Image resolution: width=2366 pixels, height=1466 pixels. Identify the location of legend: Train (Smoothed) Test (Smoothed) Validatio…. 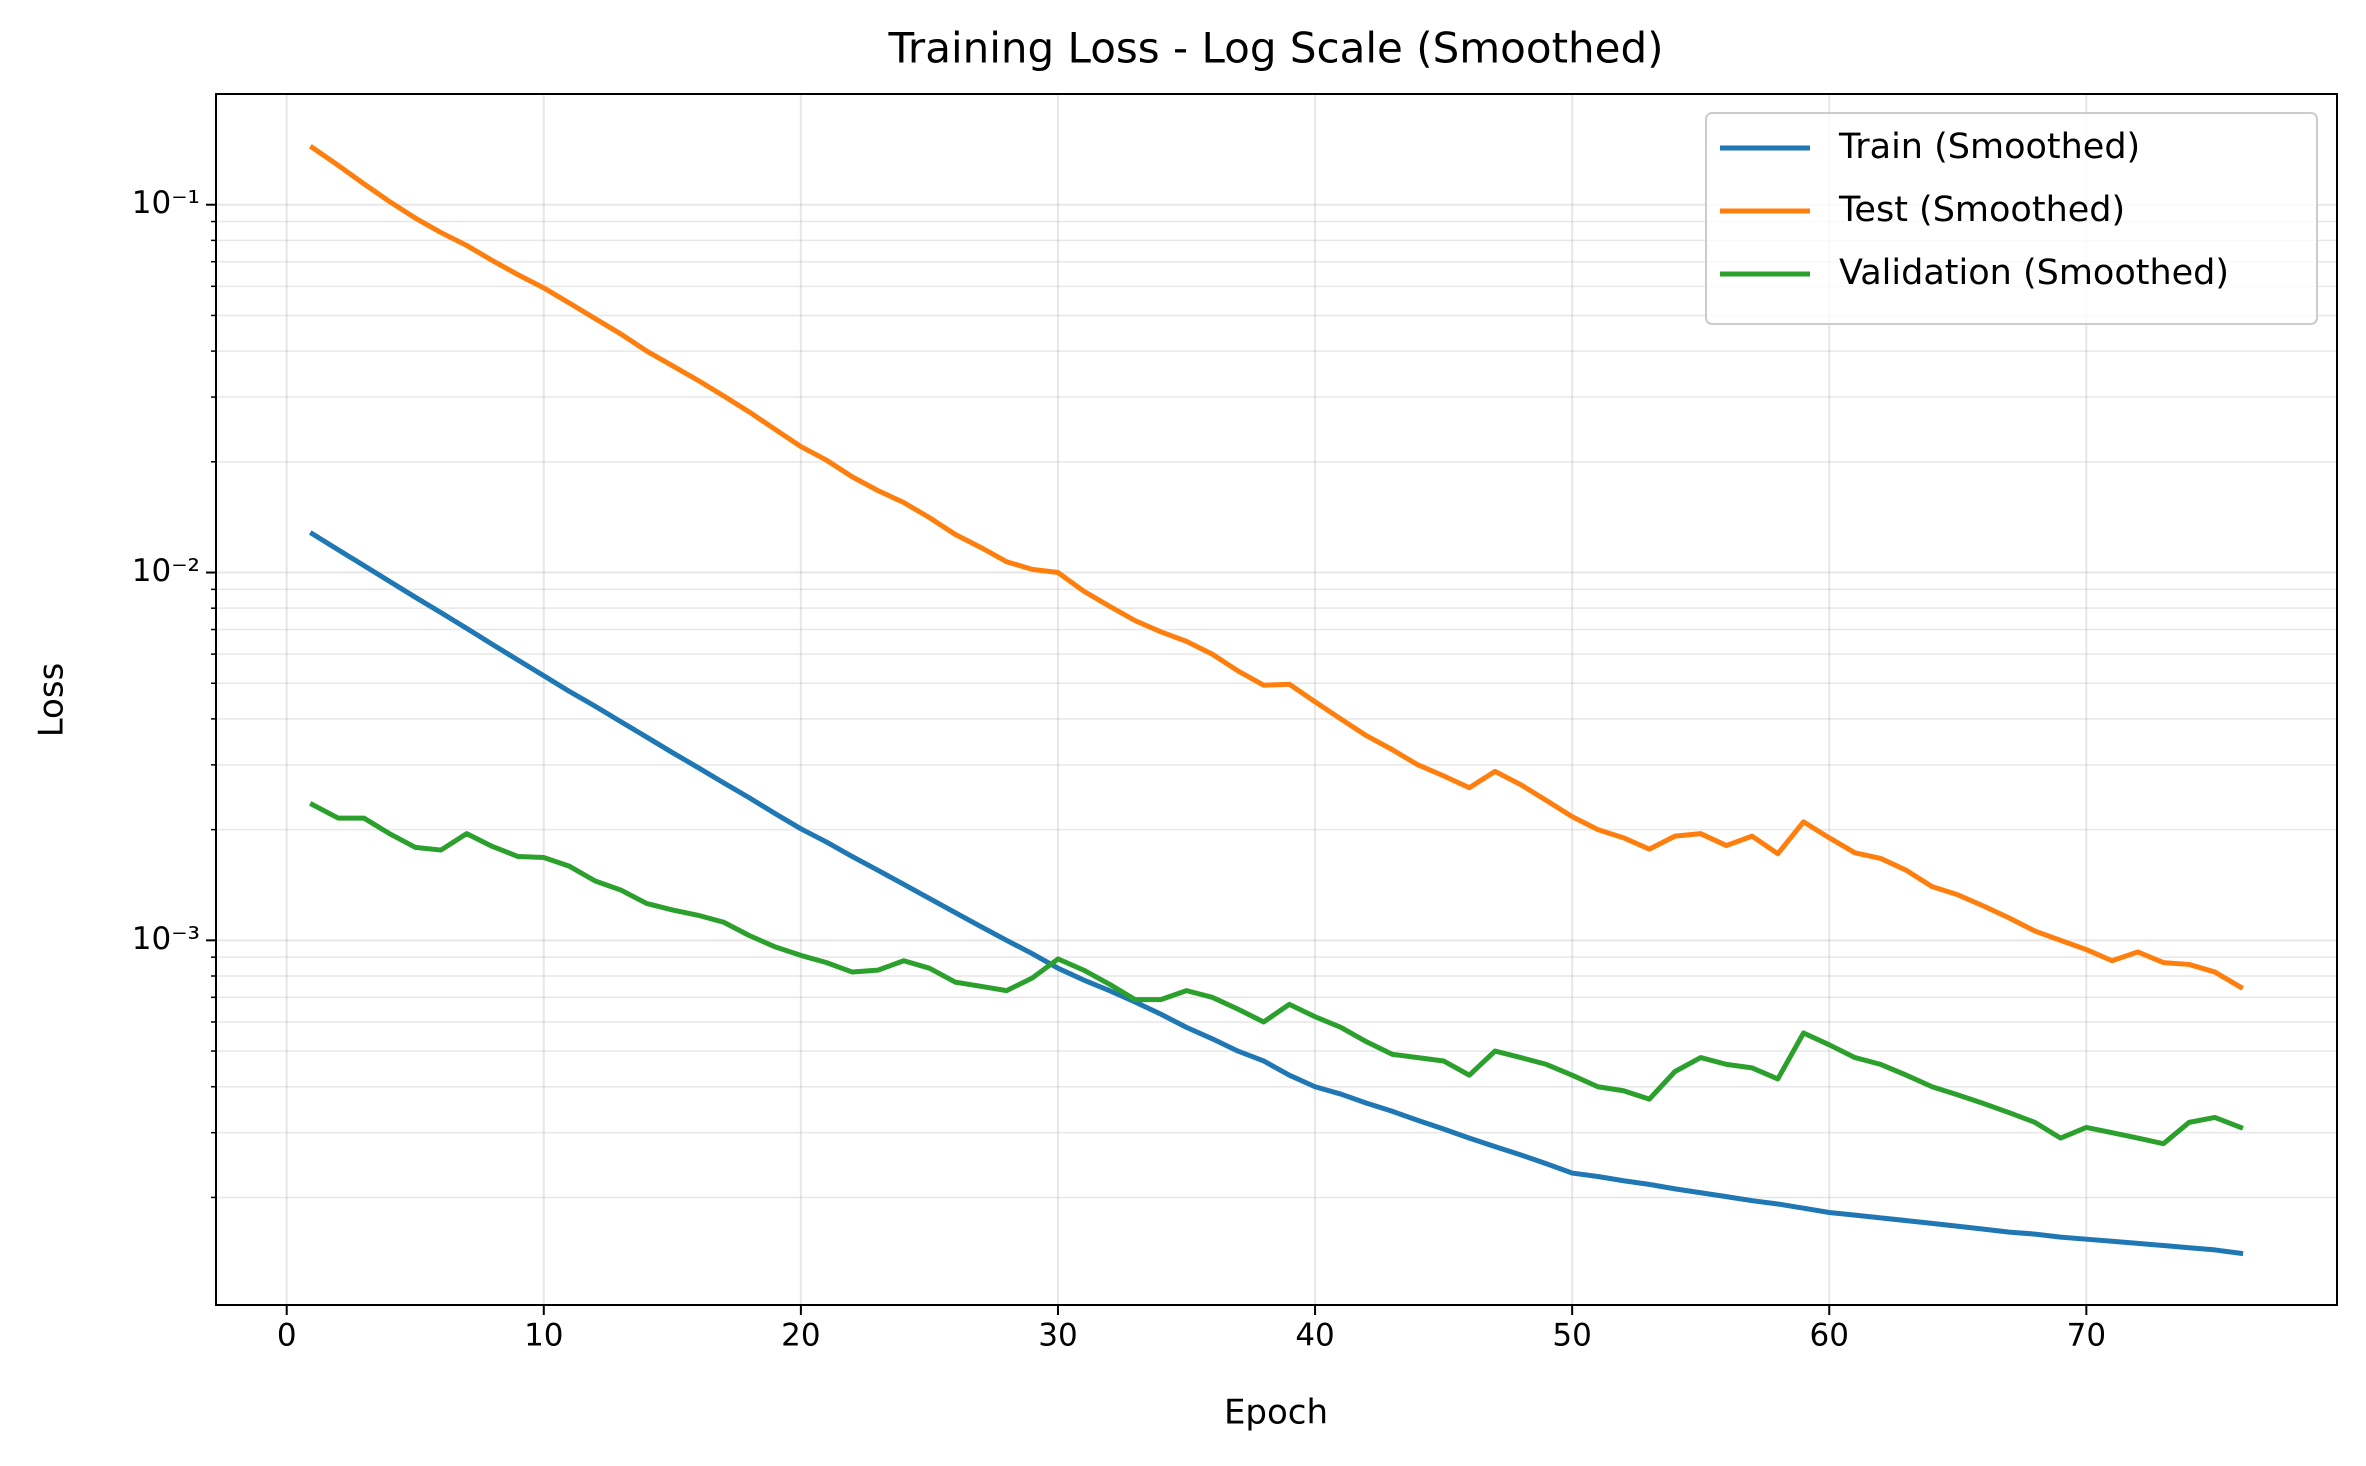
(2011, 218).